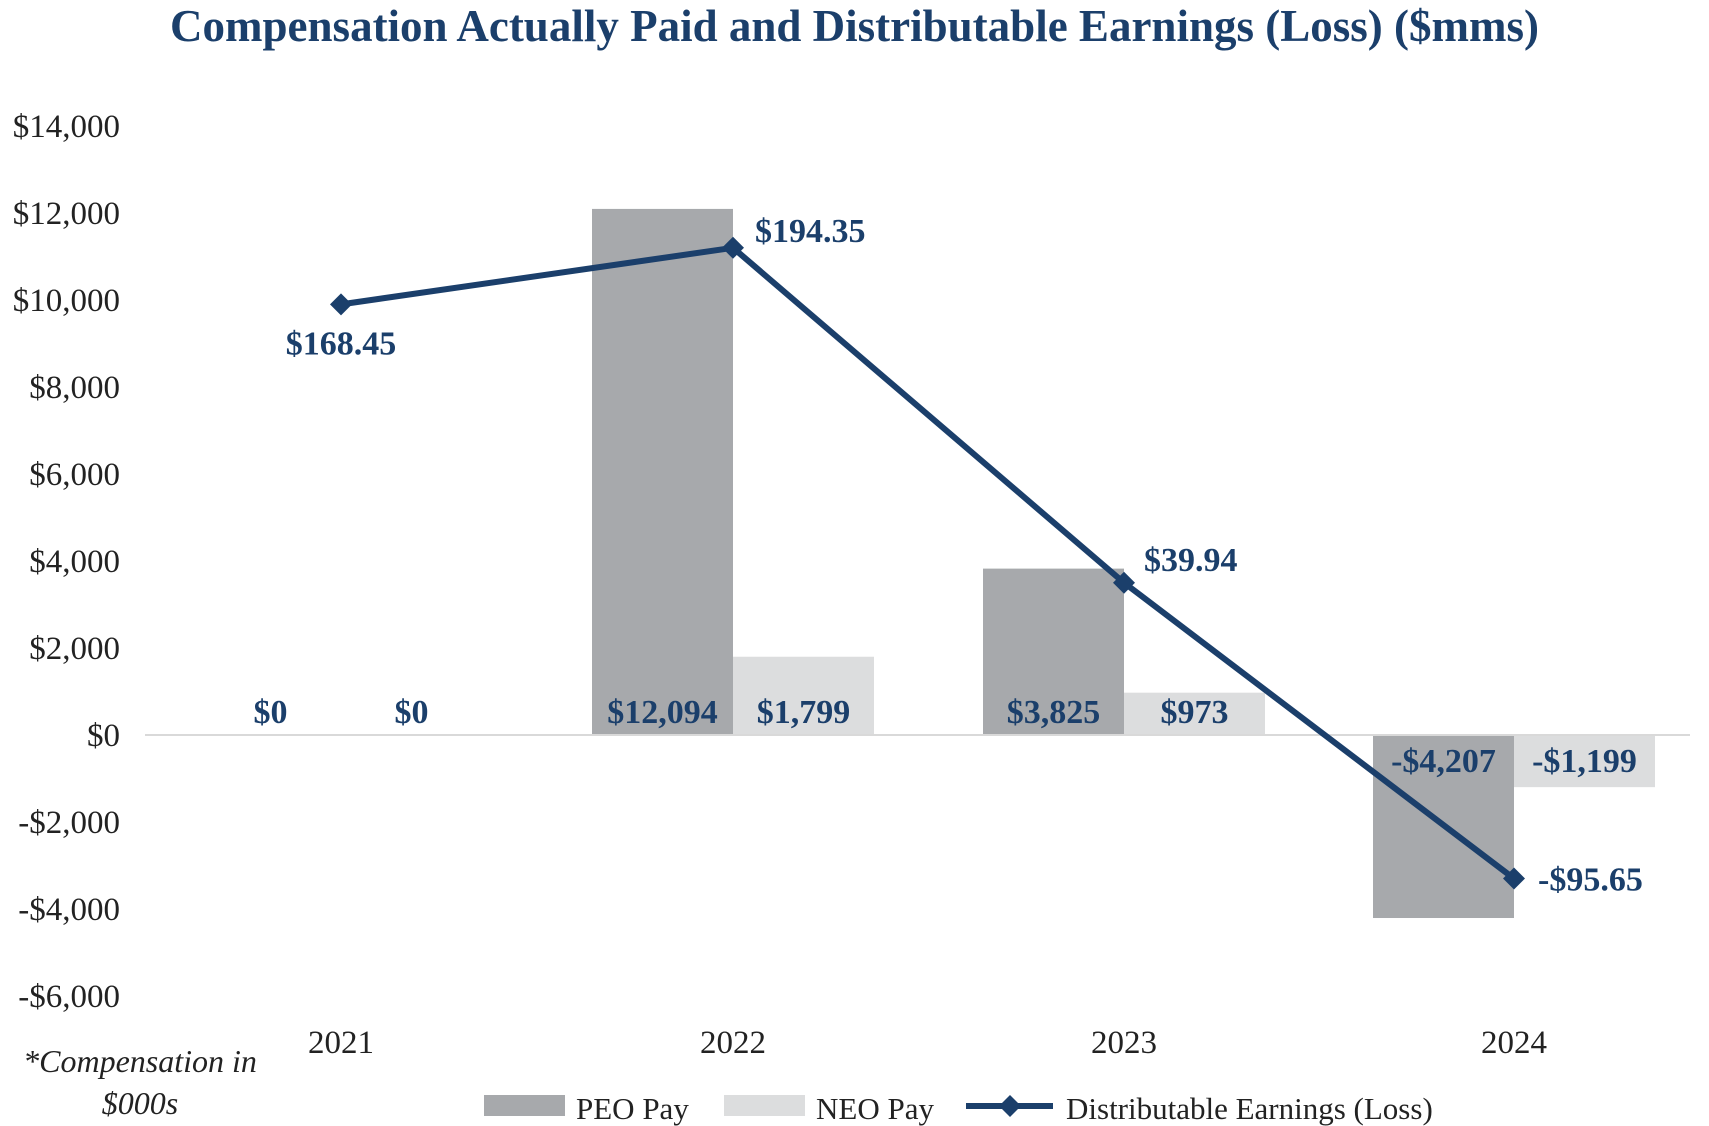 The image size is (1709, 1126). Describe the element at coordinates (69, 823) in the screenshot. I see `y-tick-label: -$2,000` at that location.